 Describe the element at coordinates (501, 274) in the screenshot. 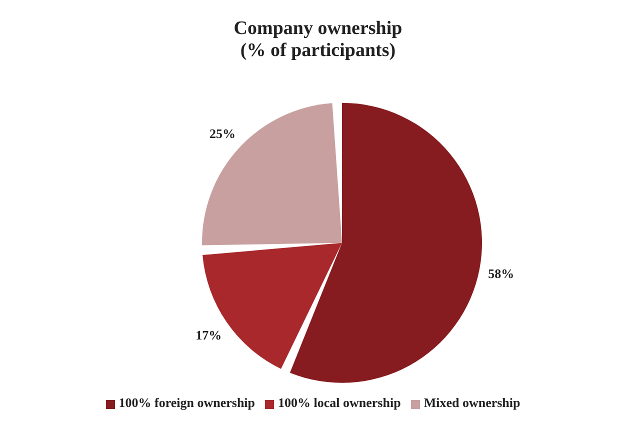

I see `data-label: 58%` at that location.